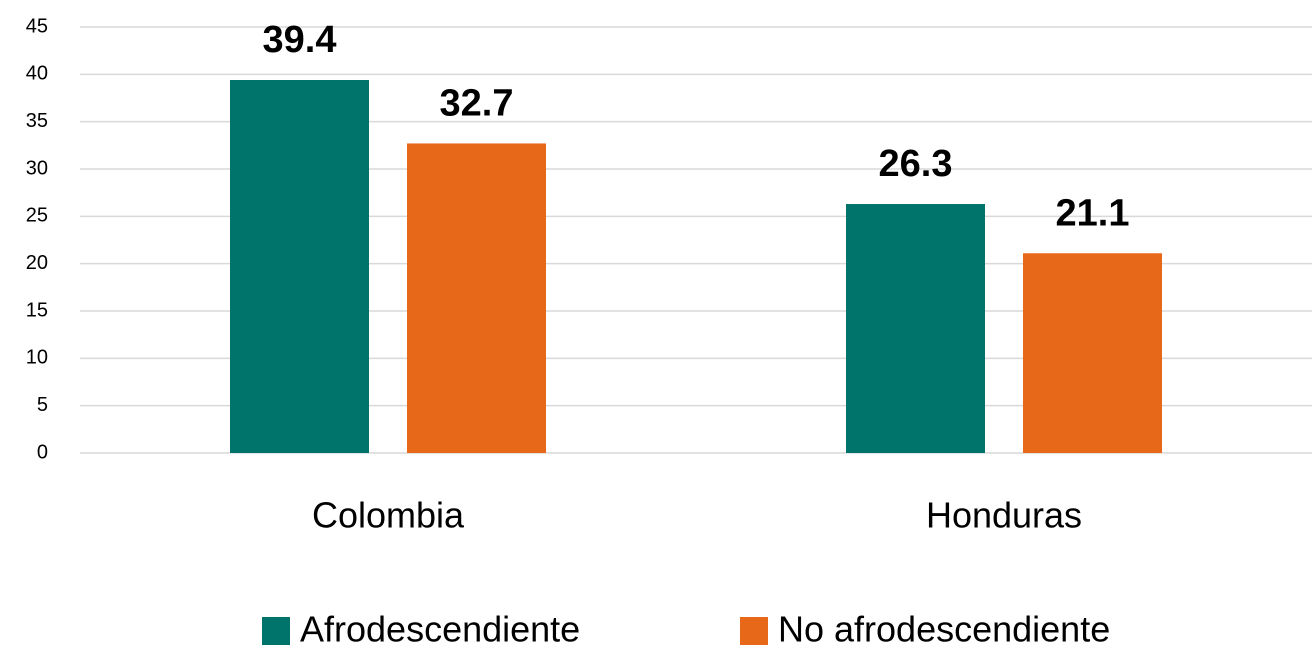  I want to click on data-label: 26.3, so click(916, 164).